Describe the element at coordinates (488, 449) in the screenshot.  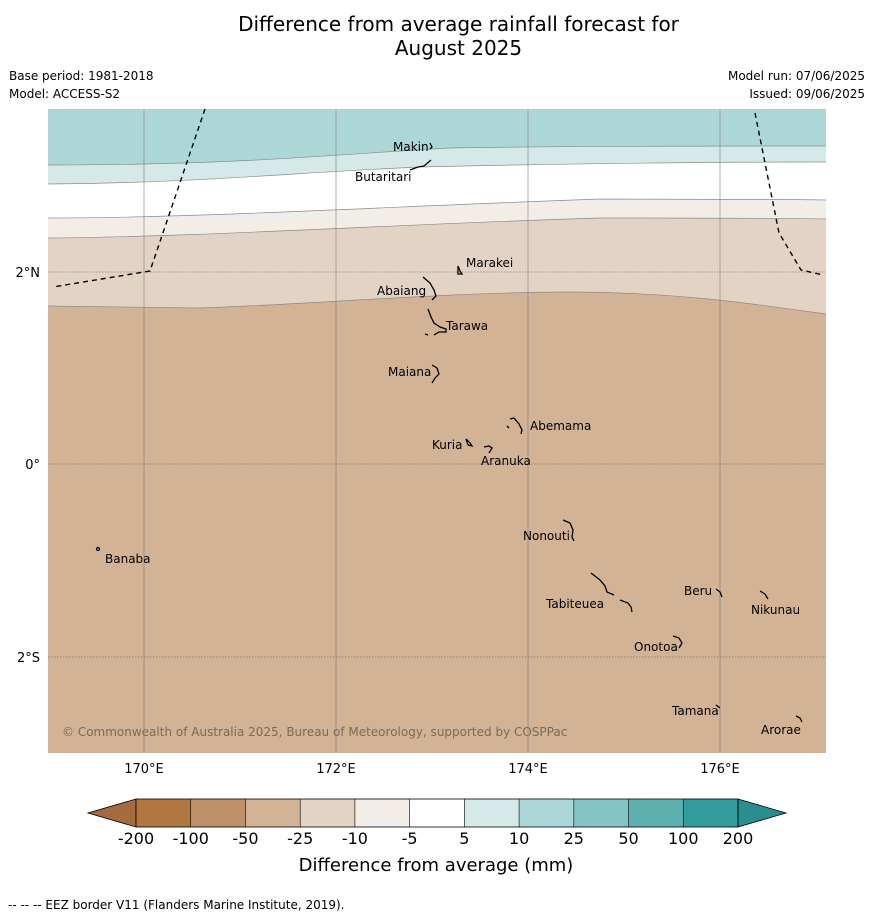
I see `island-aranuka` at that location.